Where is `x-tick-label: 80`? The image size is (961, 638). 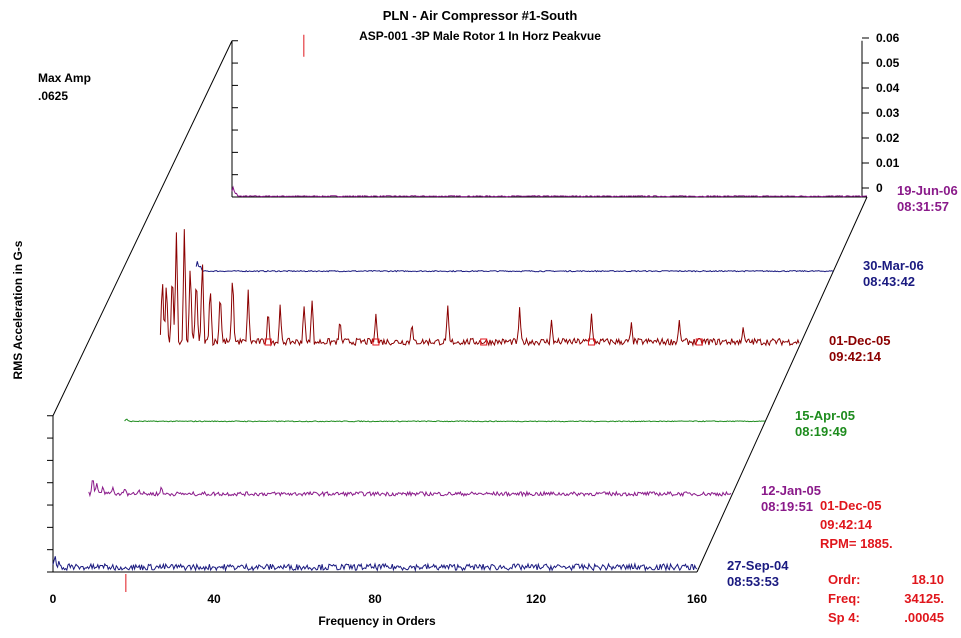
x-tick-label: 80 is located at coordinates (375, 599).